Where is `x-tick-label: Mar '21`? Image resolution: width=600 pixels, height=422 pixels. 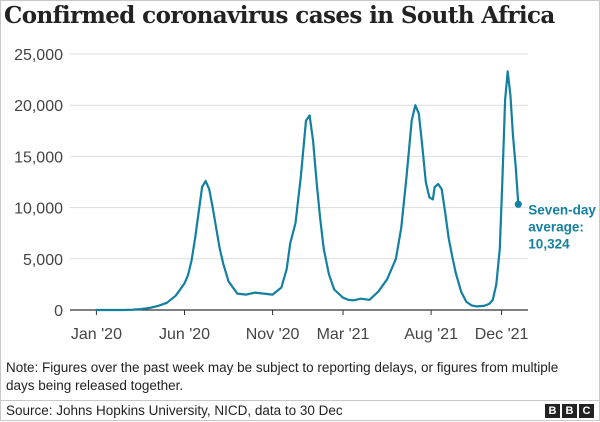 x-tick-label: Mar '21 is located at coordinates (343, 334).